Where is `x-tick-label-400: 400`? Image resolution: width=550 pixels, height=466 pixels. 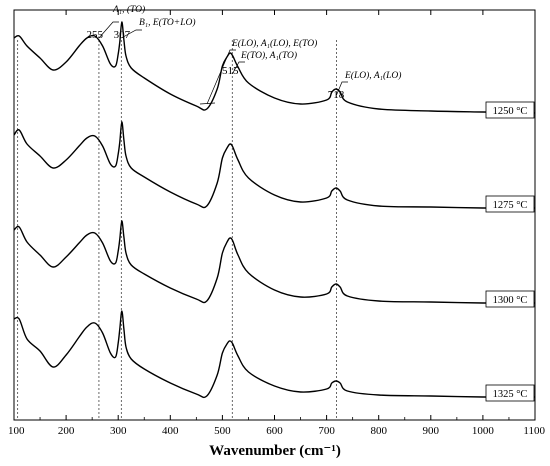
x-tick-label-400: 400 is located at coordinates (170, 431).